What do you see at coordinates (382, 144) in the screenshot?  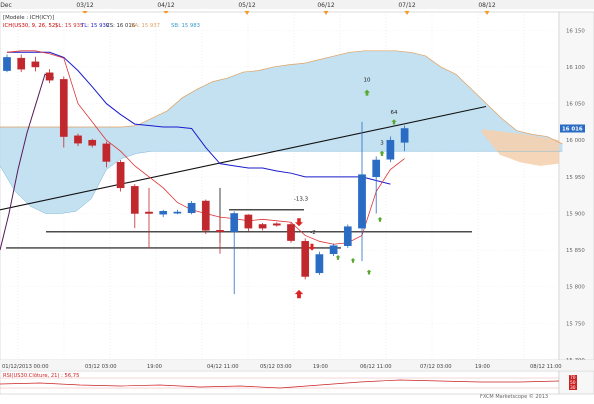 I see `annotation-label: 3` at bounding box center [382, 144].